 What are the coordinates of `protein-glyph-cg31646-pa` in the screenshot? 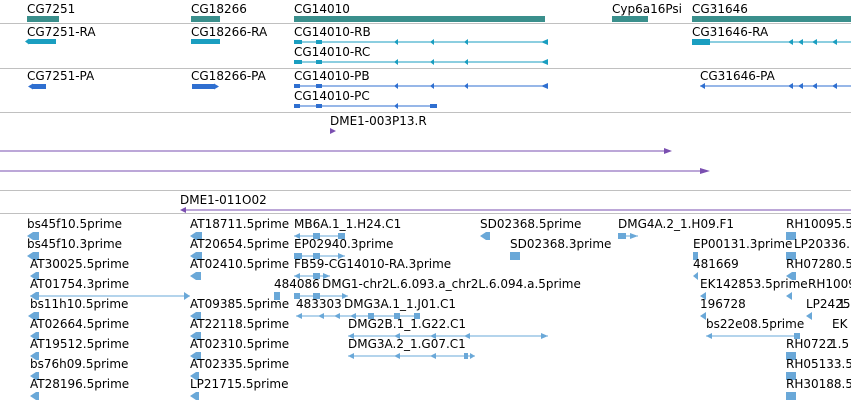 It's located at (775, 86).